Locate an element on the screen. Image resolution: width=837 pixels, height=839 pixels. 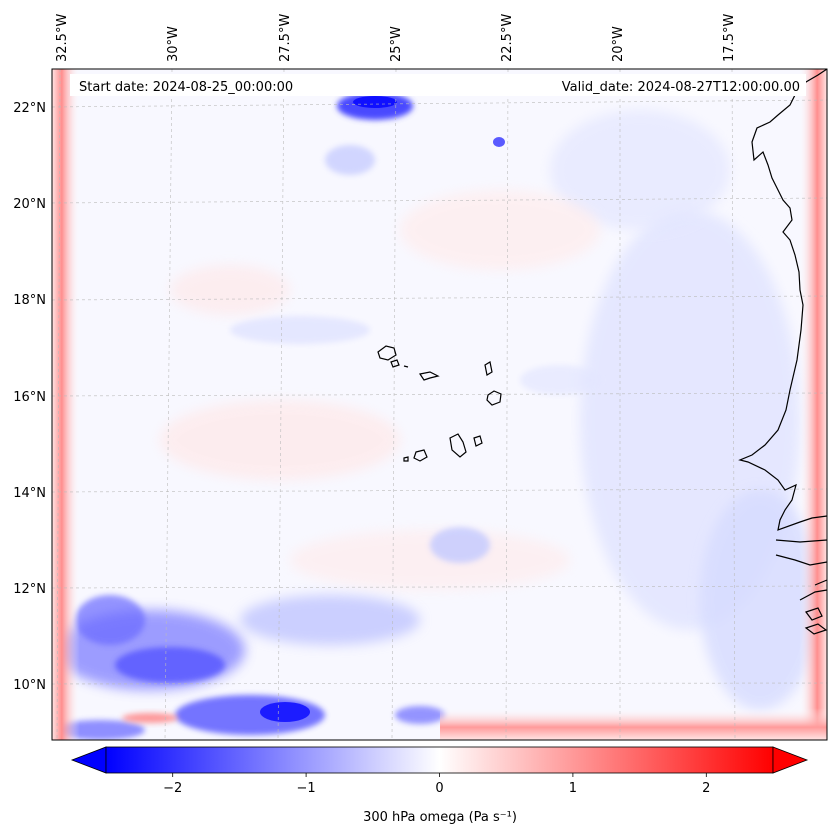
lat-label: 22°N is located at coordinates (29, 108).